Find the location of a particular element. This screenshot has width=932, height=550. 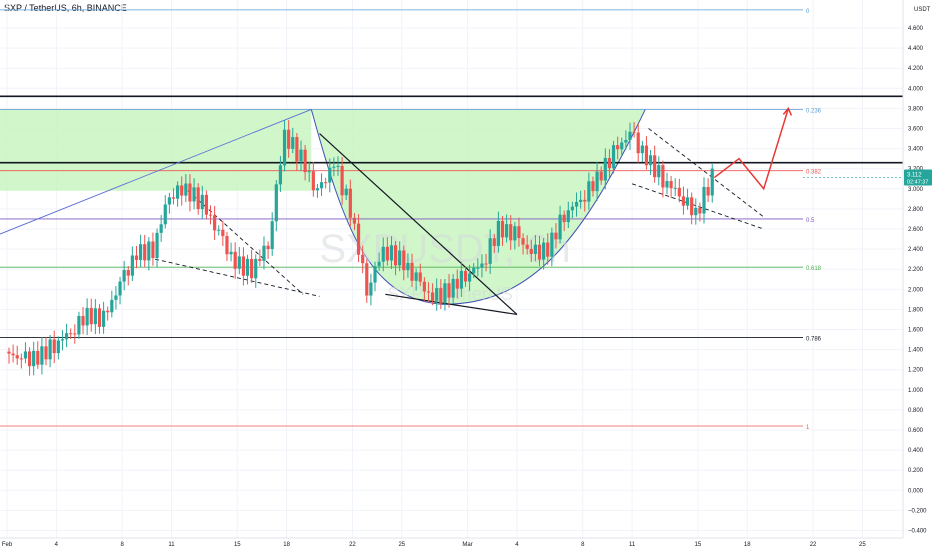

trendline-blue is located at coordinates (156, 171).